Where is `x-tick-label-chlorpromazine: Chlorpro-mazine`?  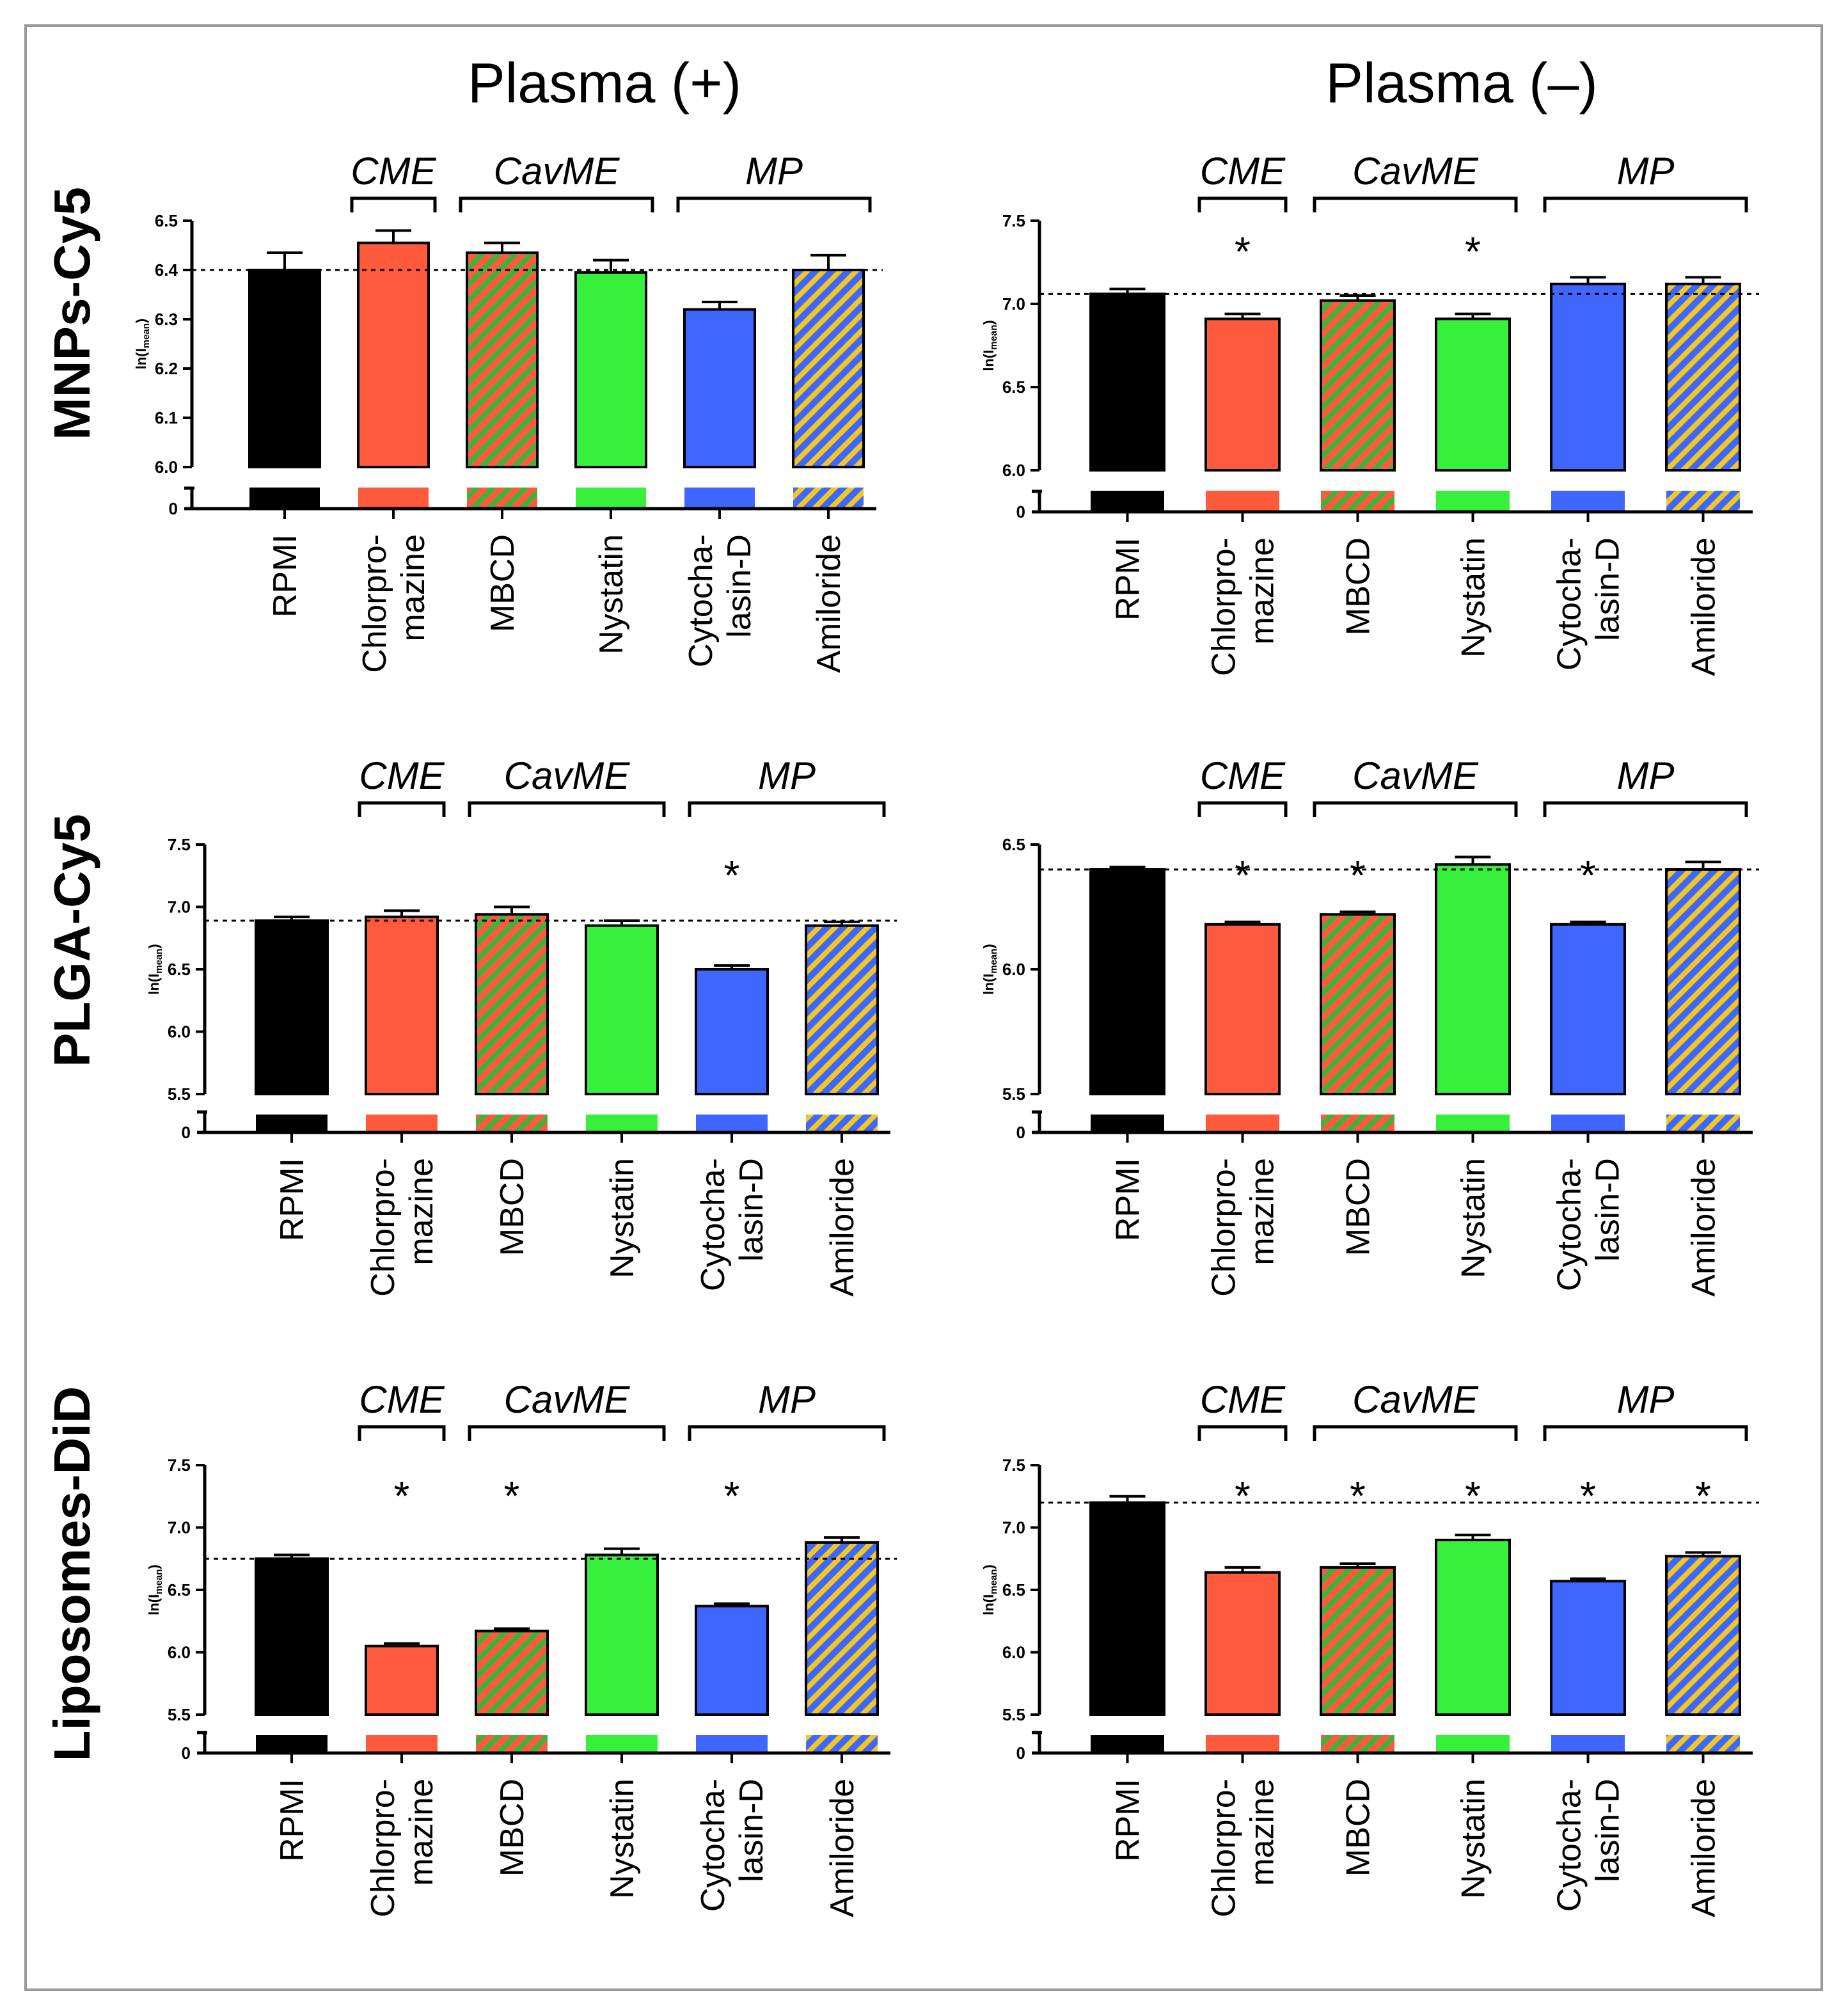 x-tick-label-chlorpromazine: Chlorpro-mazine is located at coordinates (1243, 1848).